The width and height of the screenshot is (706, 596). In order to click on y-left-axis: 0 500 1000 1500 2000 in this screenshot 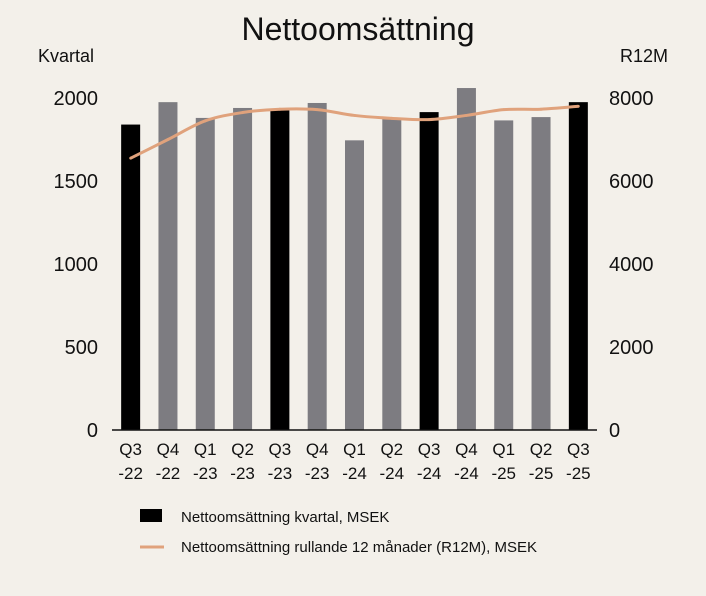, I will do `click(76, 265)`.